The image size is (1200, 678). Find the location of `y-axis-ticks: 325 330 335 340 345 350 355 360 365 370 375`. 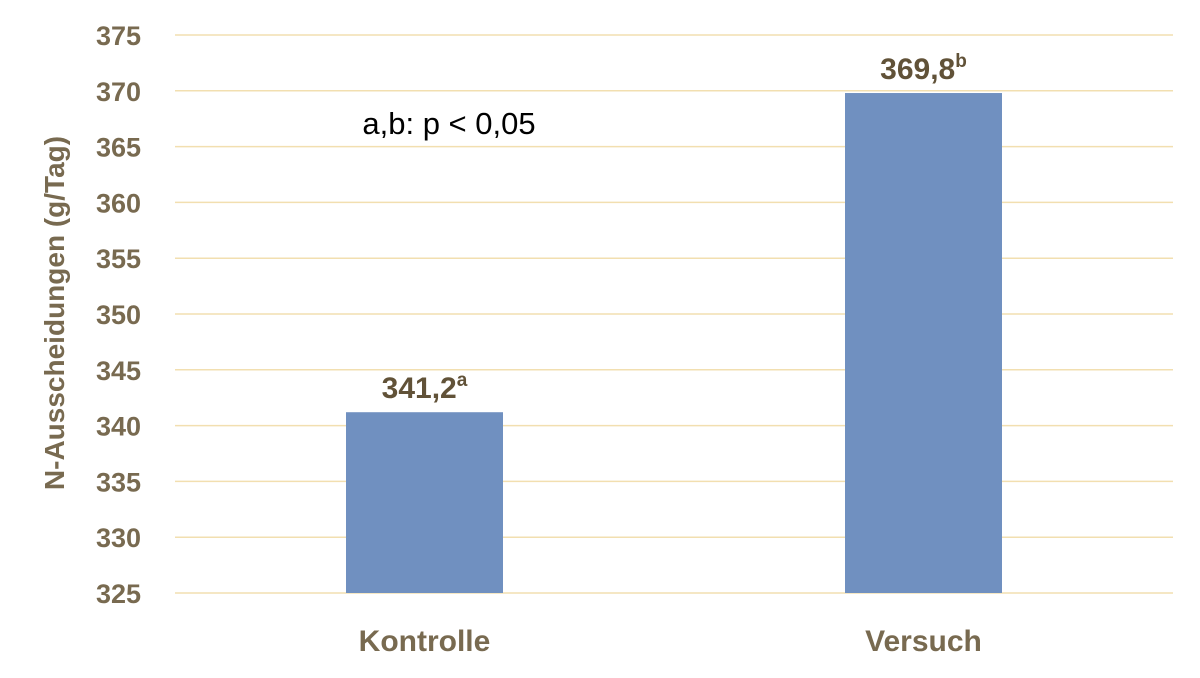

y-axis-ticks: 325 330 335 340 345 350 355 360 365 370 375 is located at coordinates (118, 315).